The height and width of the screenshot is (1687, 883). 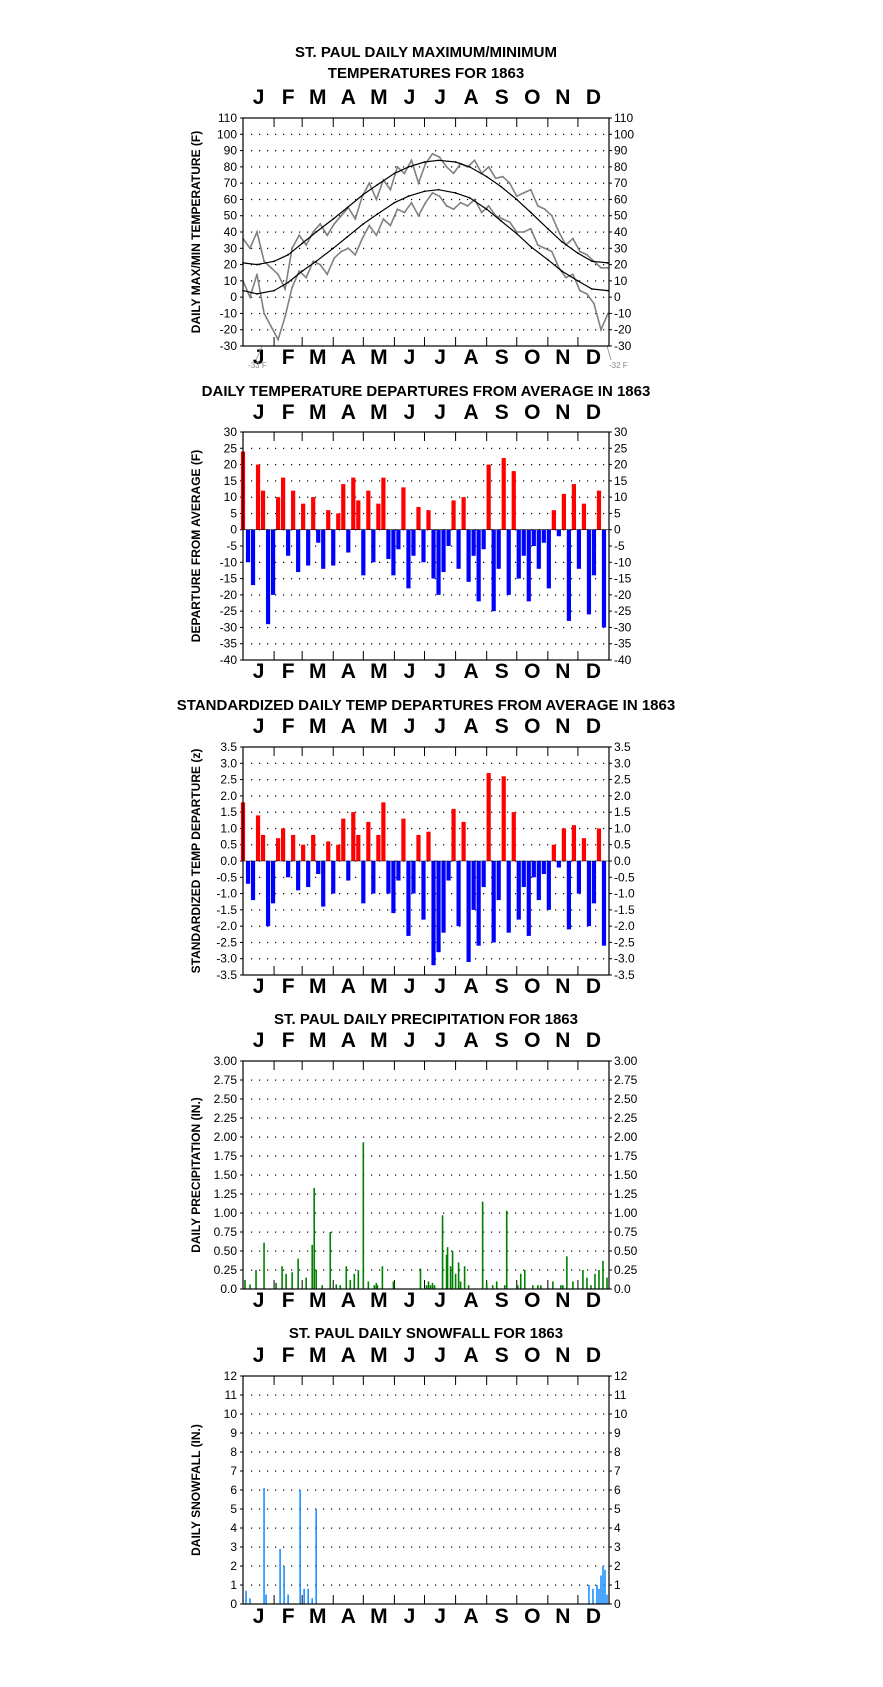 What do you see at coordinates (228, 796) in the screenshot?
I see `y-tick-label-left: 2.0` at bounding box center [228, 796].